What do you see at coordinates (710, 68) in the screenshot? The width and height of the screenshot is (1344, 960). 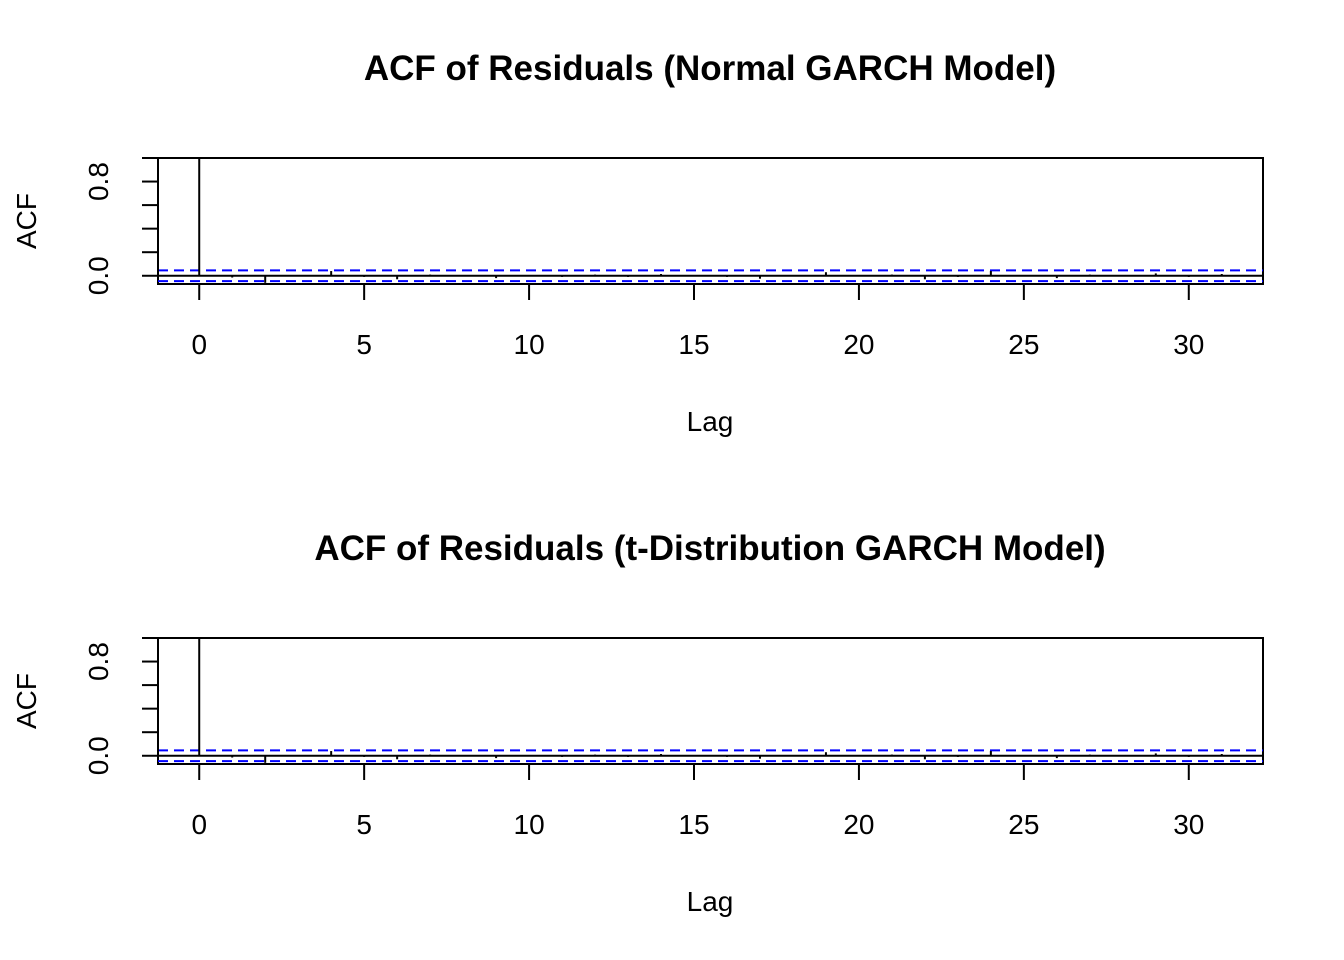 I see `chart-title: ACF of Residuals (Normal GARCH Model)` at bounding box center [710, 68].